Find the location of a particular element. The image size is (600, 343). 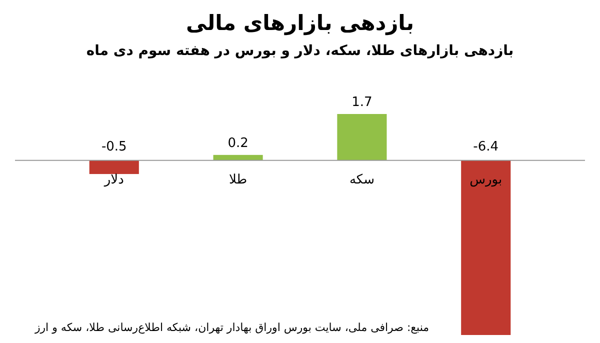

x-tick-label: بورس is located at coordinates (486, 180).